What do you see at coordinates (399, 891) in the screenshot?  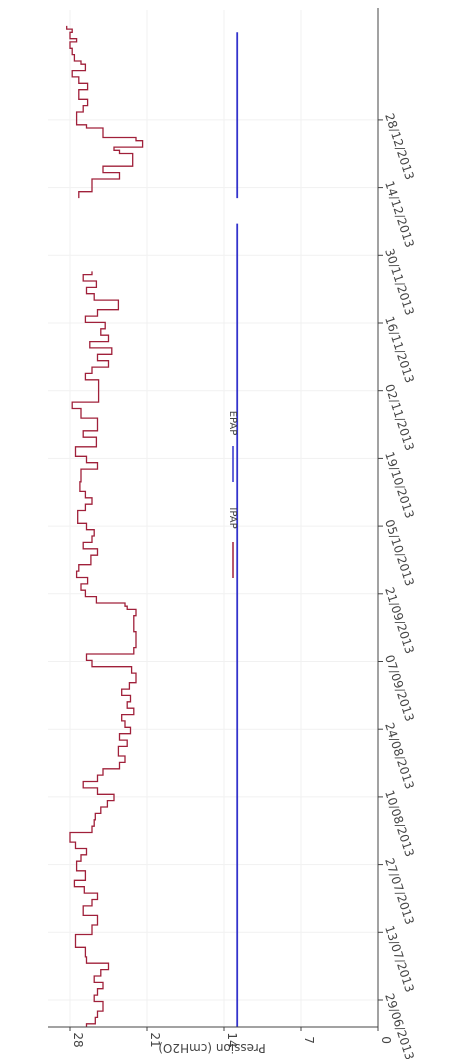 I see `date-tick-label: 27/07/2013` at bounding box center [399, 891].